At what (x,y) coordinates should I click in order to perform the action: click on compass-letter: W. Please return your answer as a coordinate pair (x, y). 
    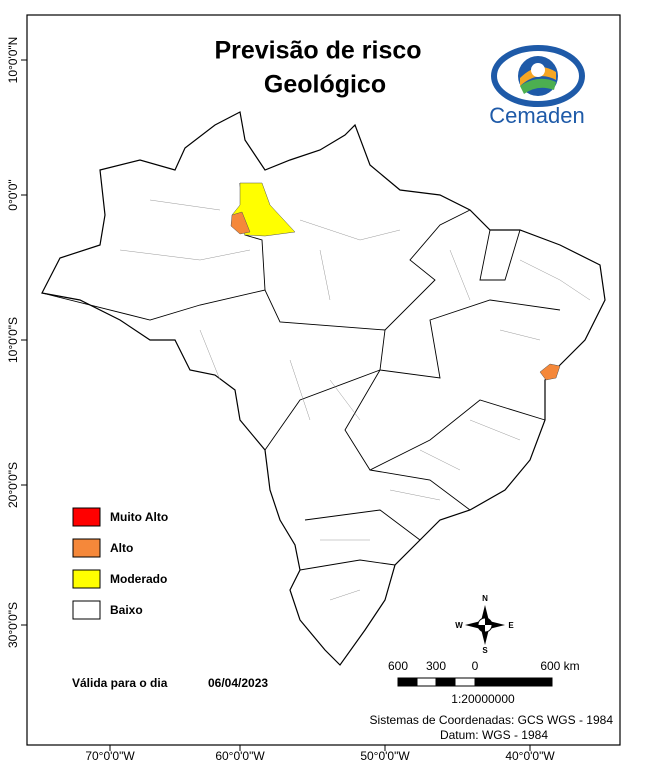
    Looking at the image, I should click on (459, 625).